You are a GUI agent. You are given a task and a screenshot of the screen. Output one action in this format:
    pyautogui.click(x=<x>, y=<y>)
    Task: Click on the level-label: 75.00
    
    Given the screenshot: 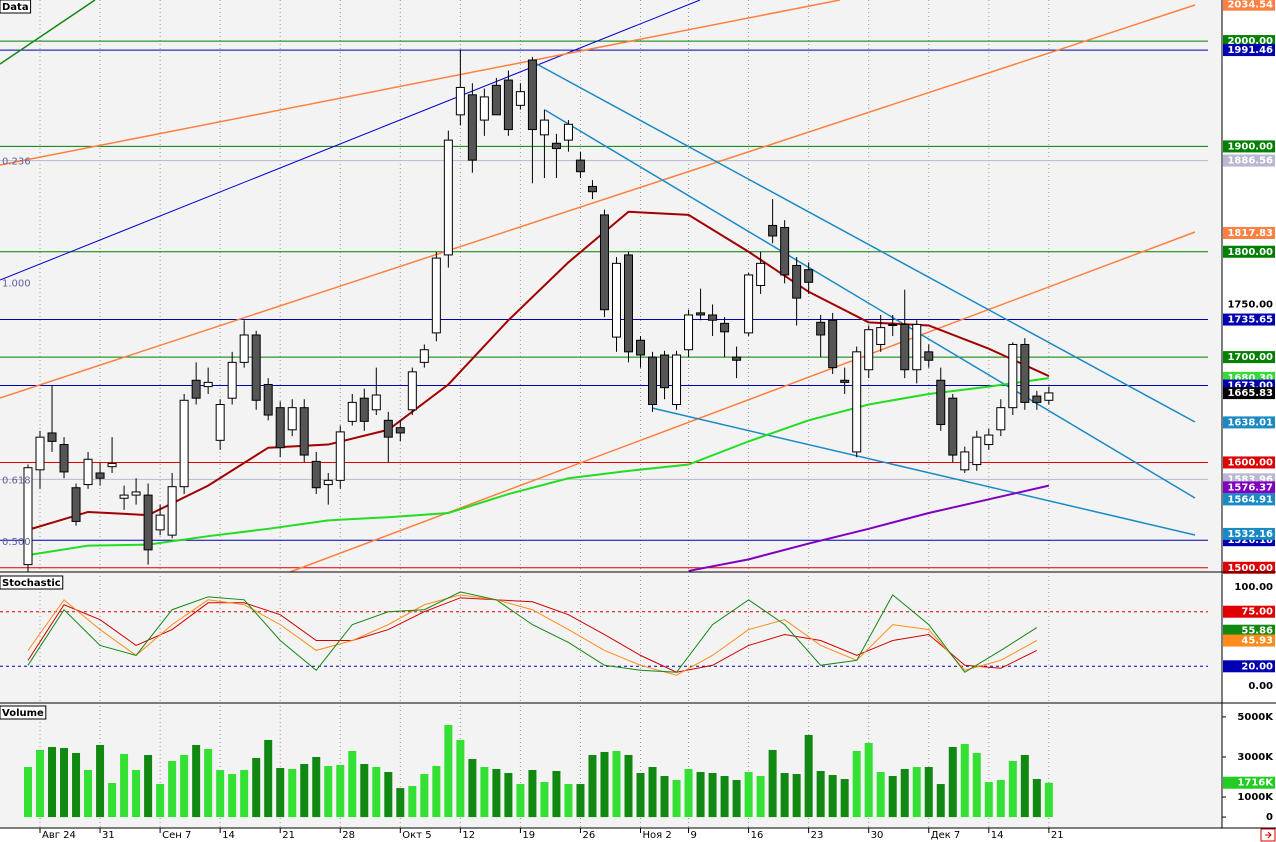 What is the action you would take?
    pyautogui.click(x=1257, y=612)
    